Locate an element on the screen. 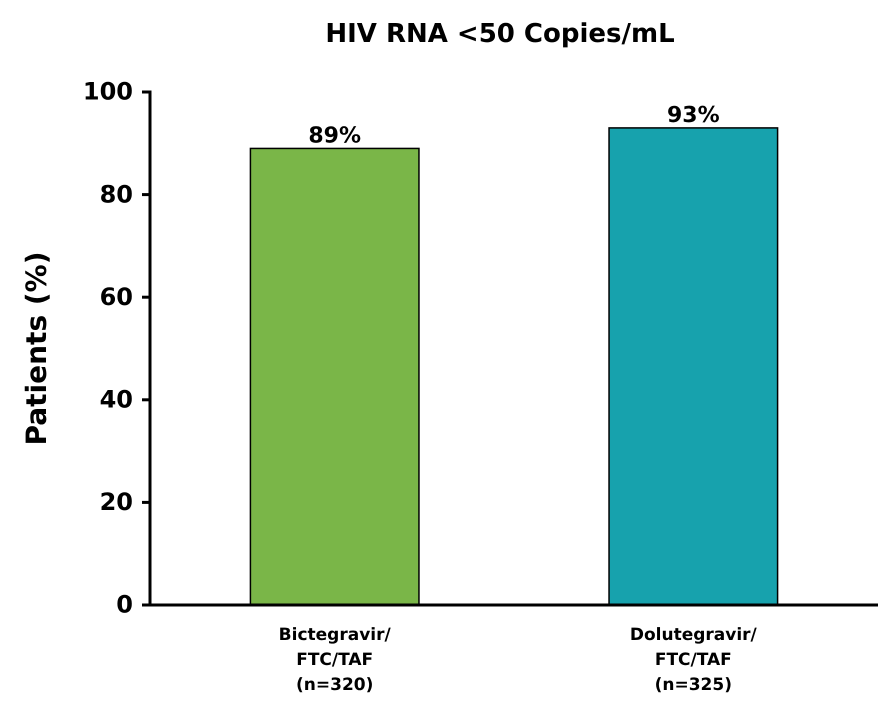 The width and height of the screenshot is (881, 704). y-tick-label: 80 is located at coordinates (116, 194).